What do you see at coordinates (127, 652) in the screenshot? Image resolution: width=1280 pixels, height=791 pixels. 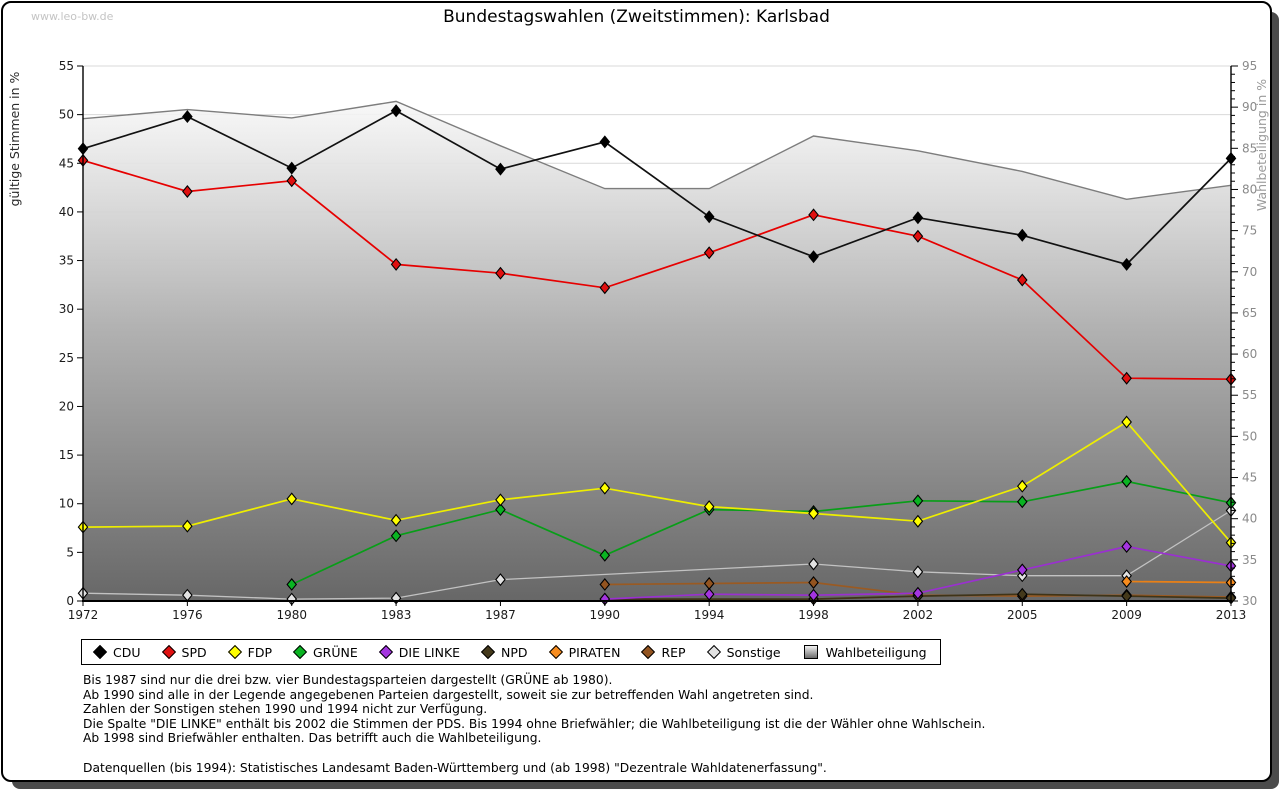 I see `legend-label: CDU` at bounding box center [127, 652].